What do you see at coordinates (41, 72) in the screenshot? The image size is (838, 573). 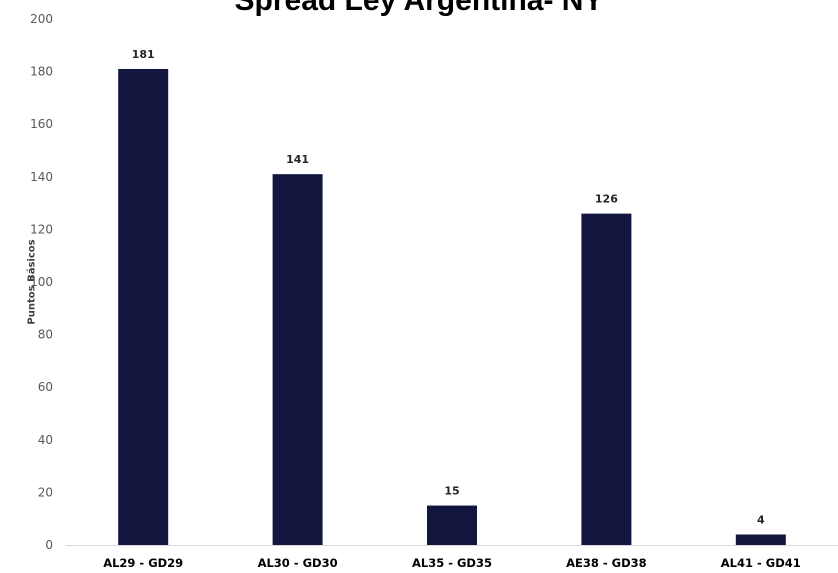 I see `y-tick-label: 180` at bounding box center [41, 72].